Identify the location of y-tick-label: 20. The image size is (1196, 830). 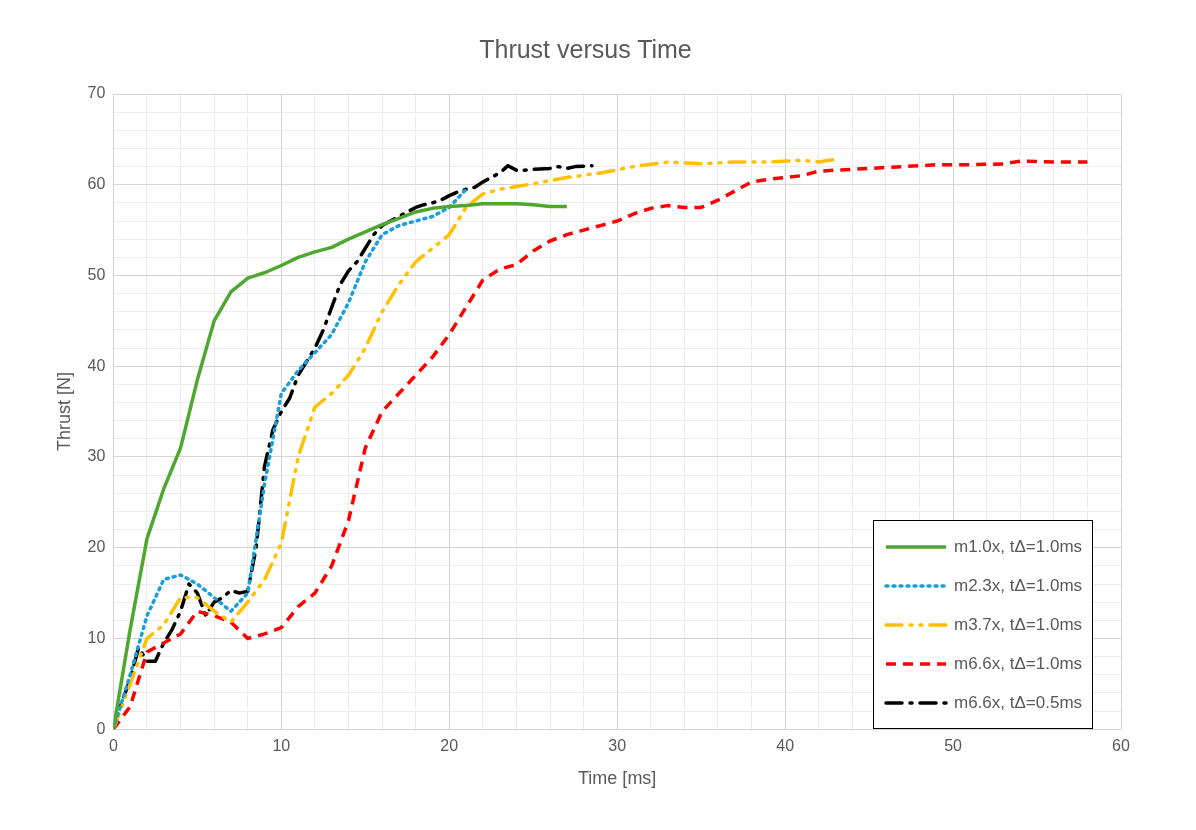
(96, 547).